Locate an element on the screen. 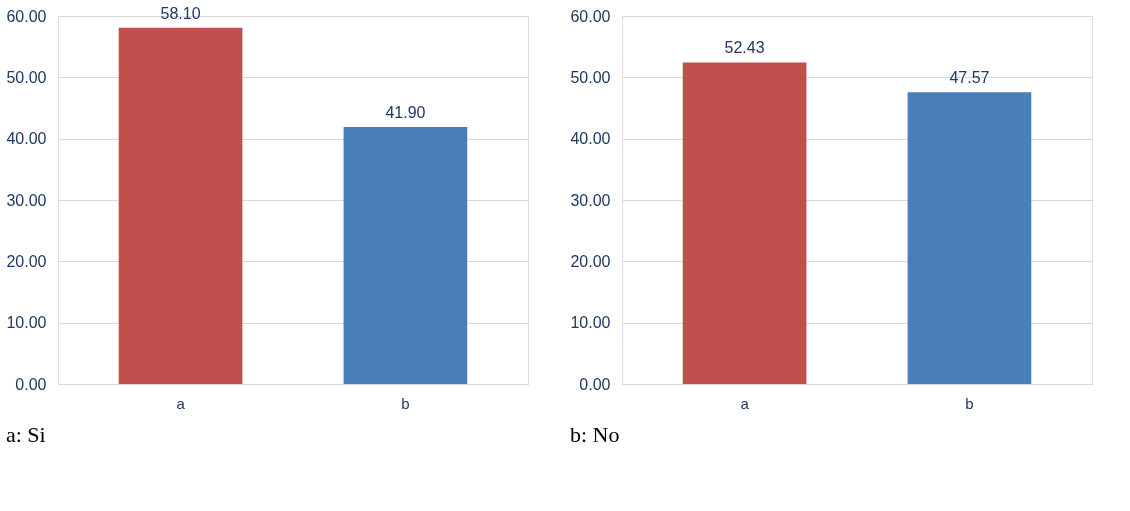 The height and width of the screenshot is (511, 1130). data-label: 41.90 is located at coordinates (405, 113).